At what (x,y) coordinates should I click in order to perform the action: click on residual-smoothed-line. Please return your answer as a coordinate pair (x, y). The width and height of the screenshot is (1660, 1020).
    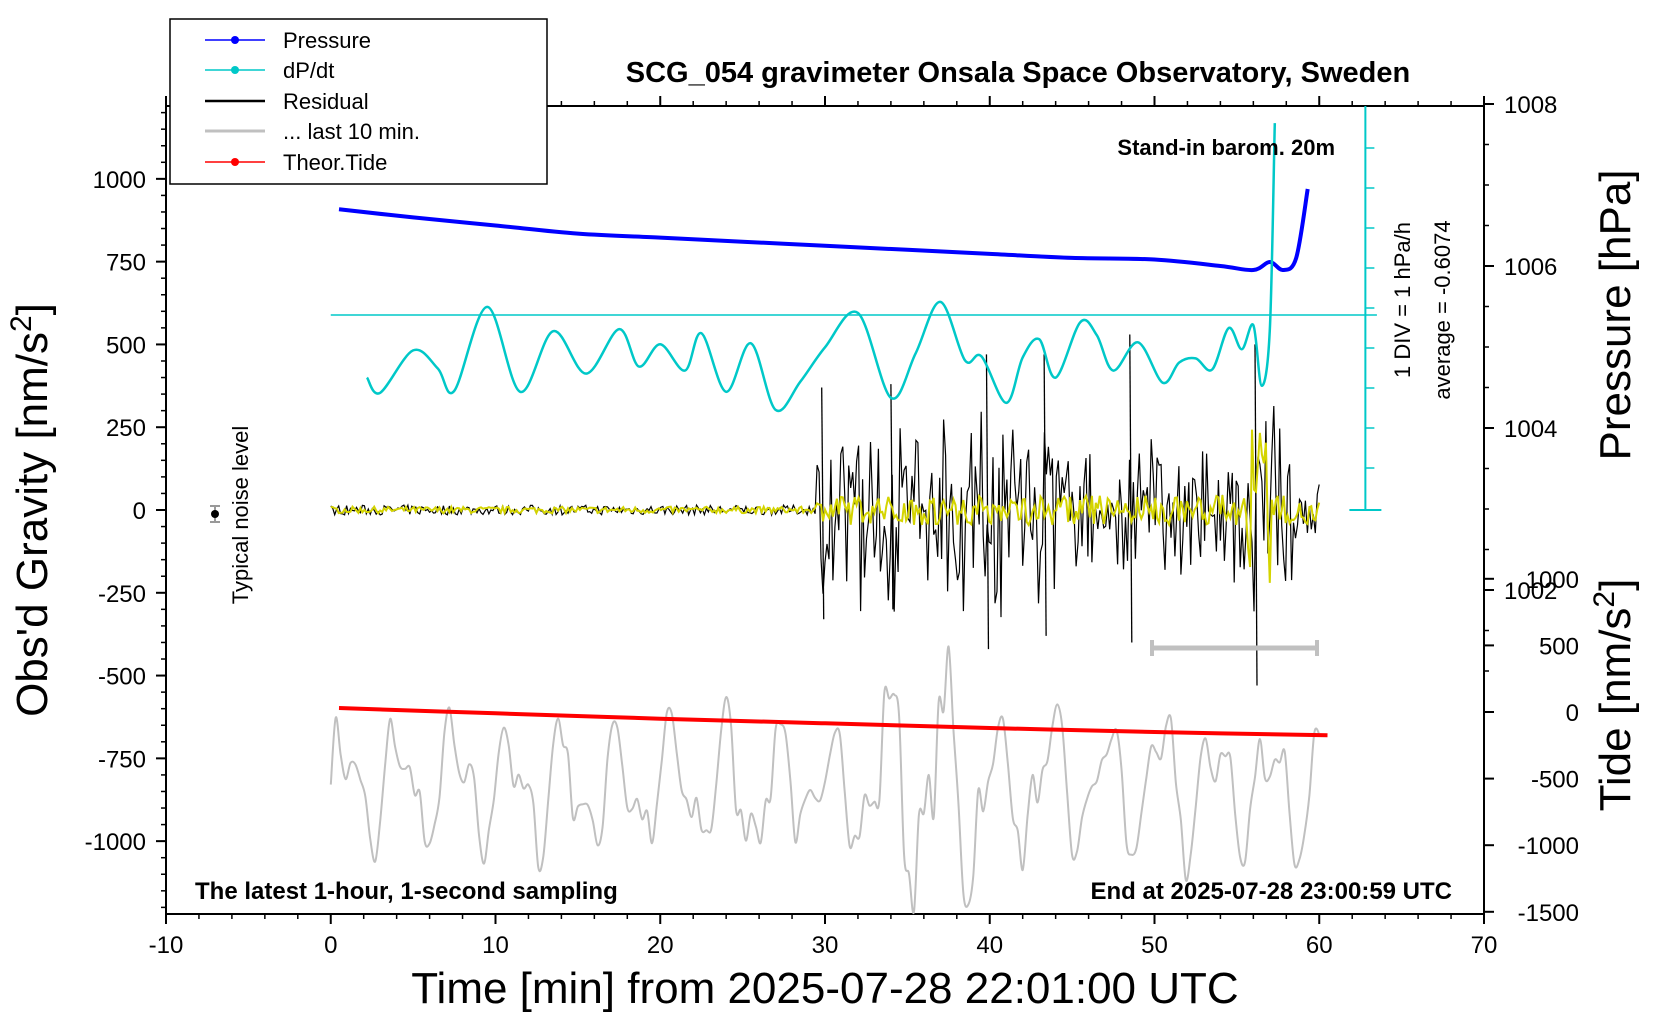
    Looking at the image, I should click on (825, 506).